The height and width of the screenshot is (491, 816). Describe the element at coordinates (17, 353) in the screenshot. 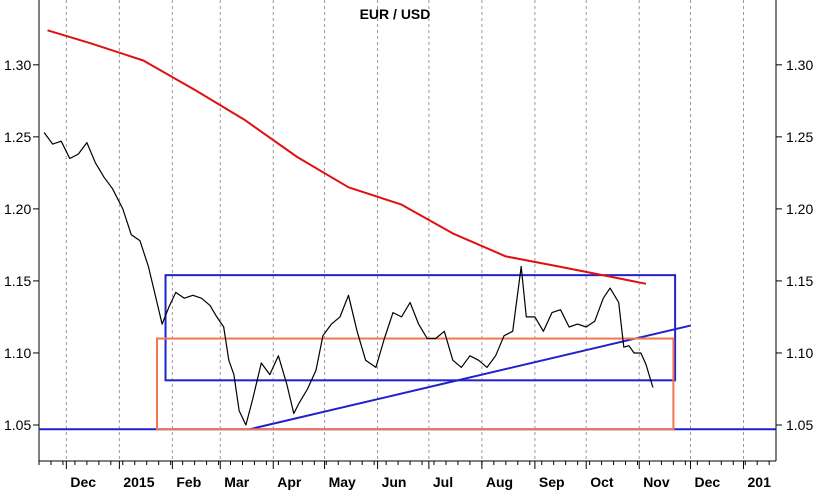

I see `y-tick-label-left: 1.10` at that location.